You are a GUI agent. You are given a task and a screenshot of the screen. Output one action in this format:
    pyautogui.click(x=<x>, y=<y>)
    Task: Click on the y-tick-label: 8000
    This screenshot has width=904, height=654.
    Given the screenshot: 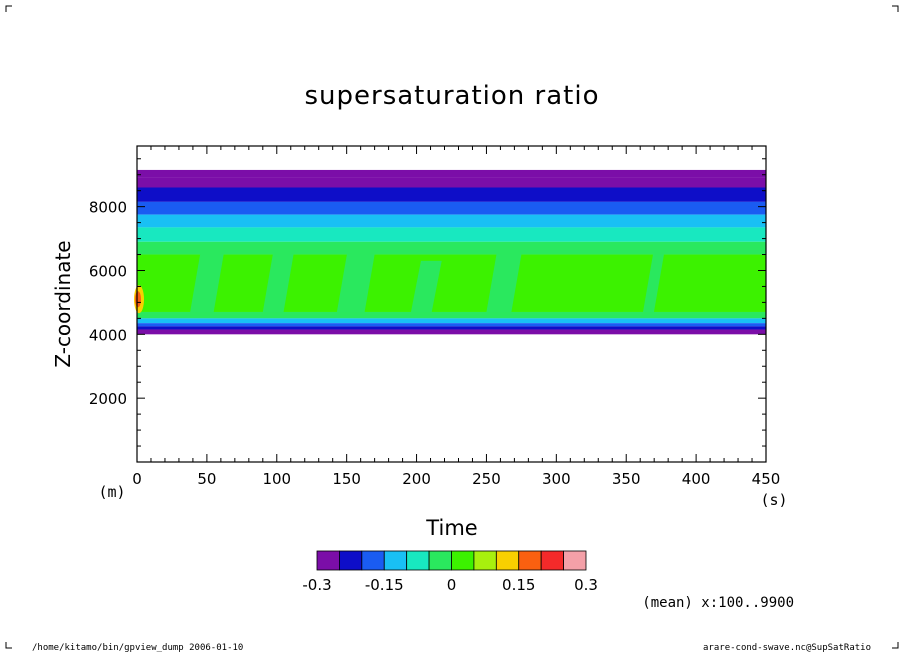 What is the action you would take?
    pyautogui.click(x=108, y=208)
    